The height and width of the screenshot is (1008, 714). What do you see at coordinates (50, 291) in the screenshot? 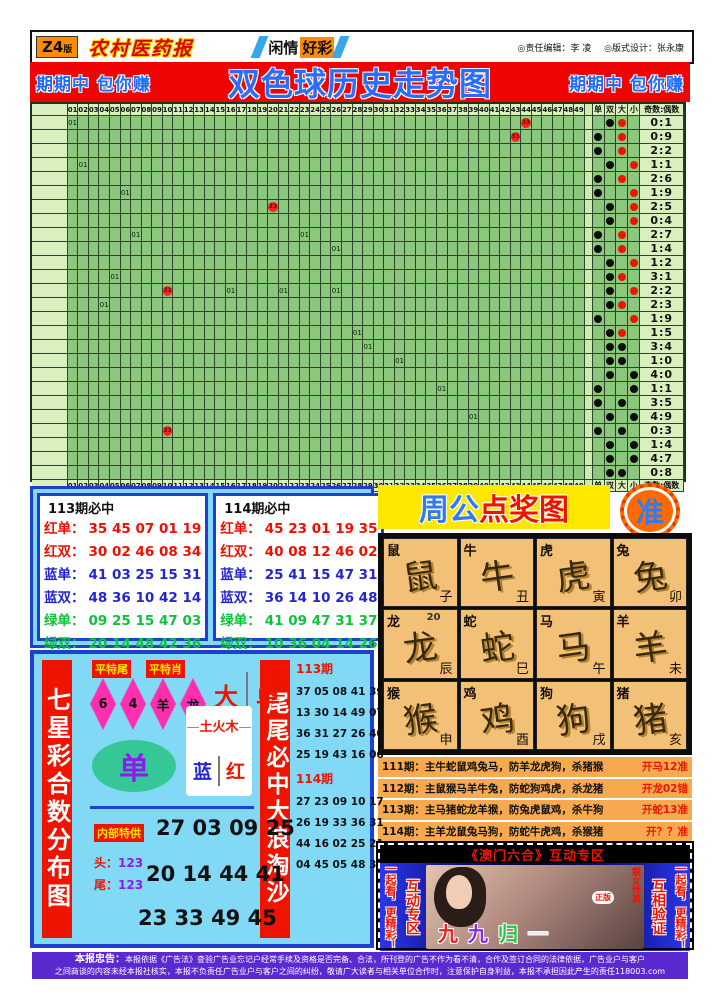
I see `row-label-cell` at bounding box center [50, 291].